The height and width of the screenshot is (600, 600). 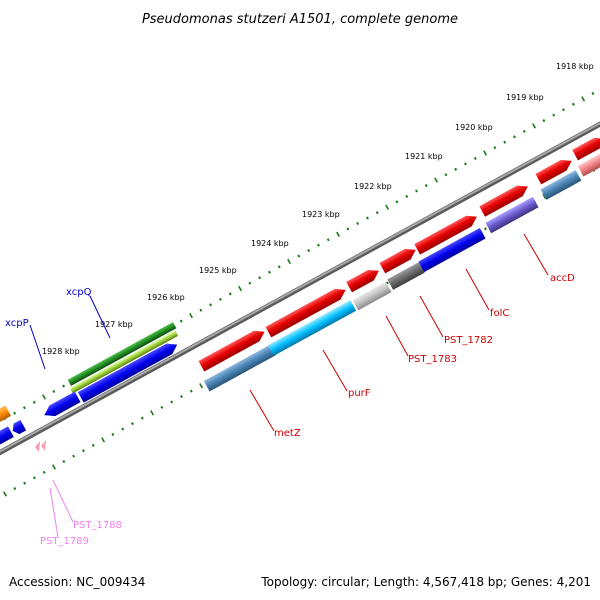 What do you see at coordinates (562, 278) in the screenshot?
I see `gene-label-accD: accD` at bounding box center [562, 278].